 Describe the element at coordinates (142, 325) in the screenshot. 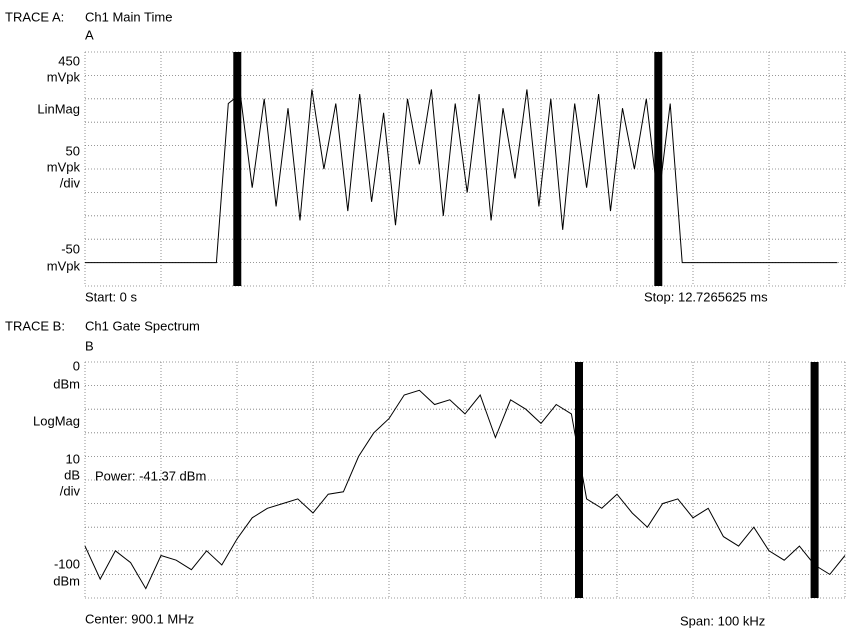

I see `trace-title: Ch1 Gate Spectrum` at that location.